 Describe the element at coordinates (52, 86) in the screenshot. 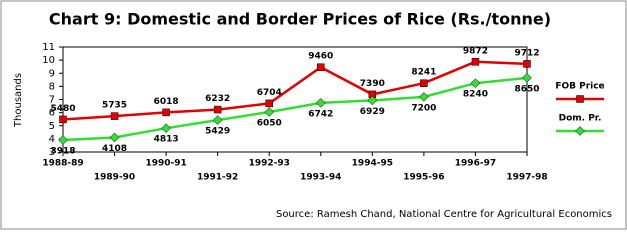

I see `y-tick-label: 8` at that location.